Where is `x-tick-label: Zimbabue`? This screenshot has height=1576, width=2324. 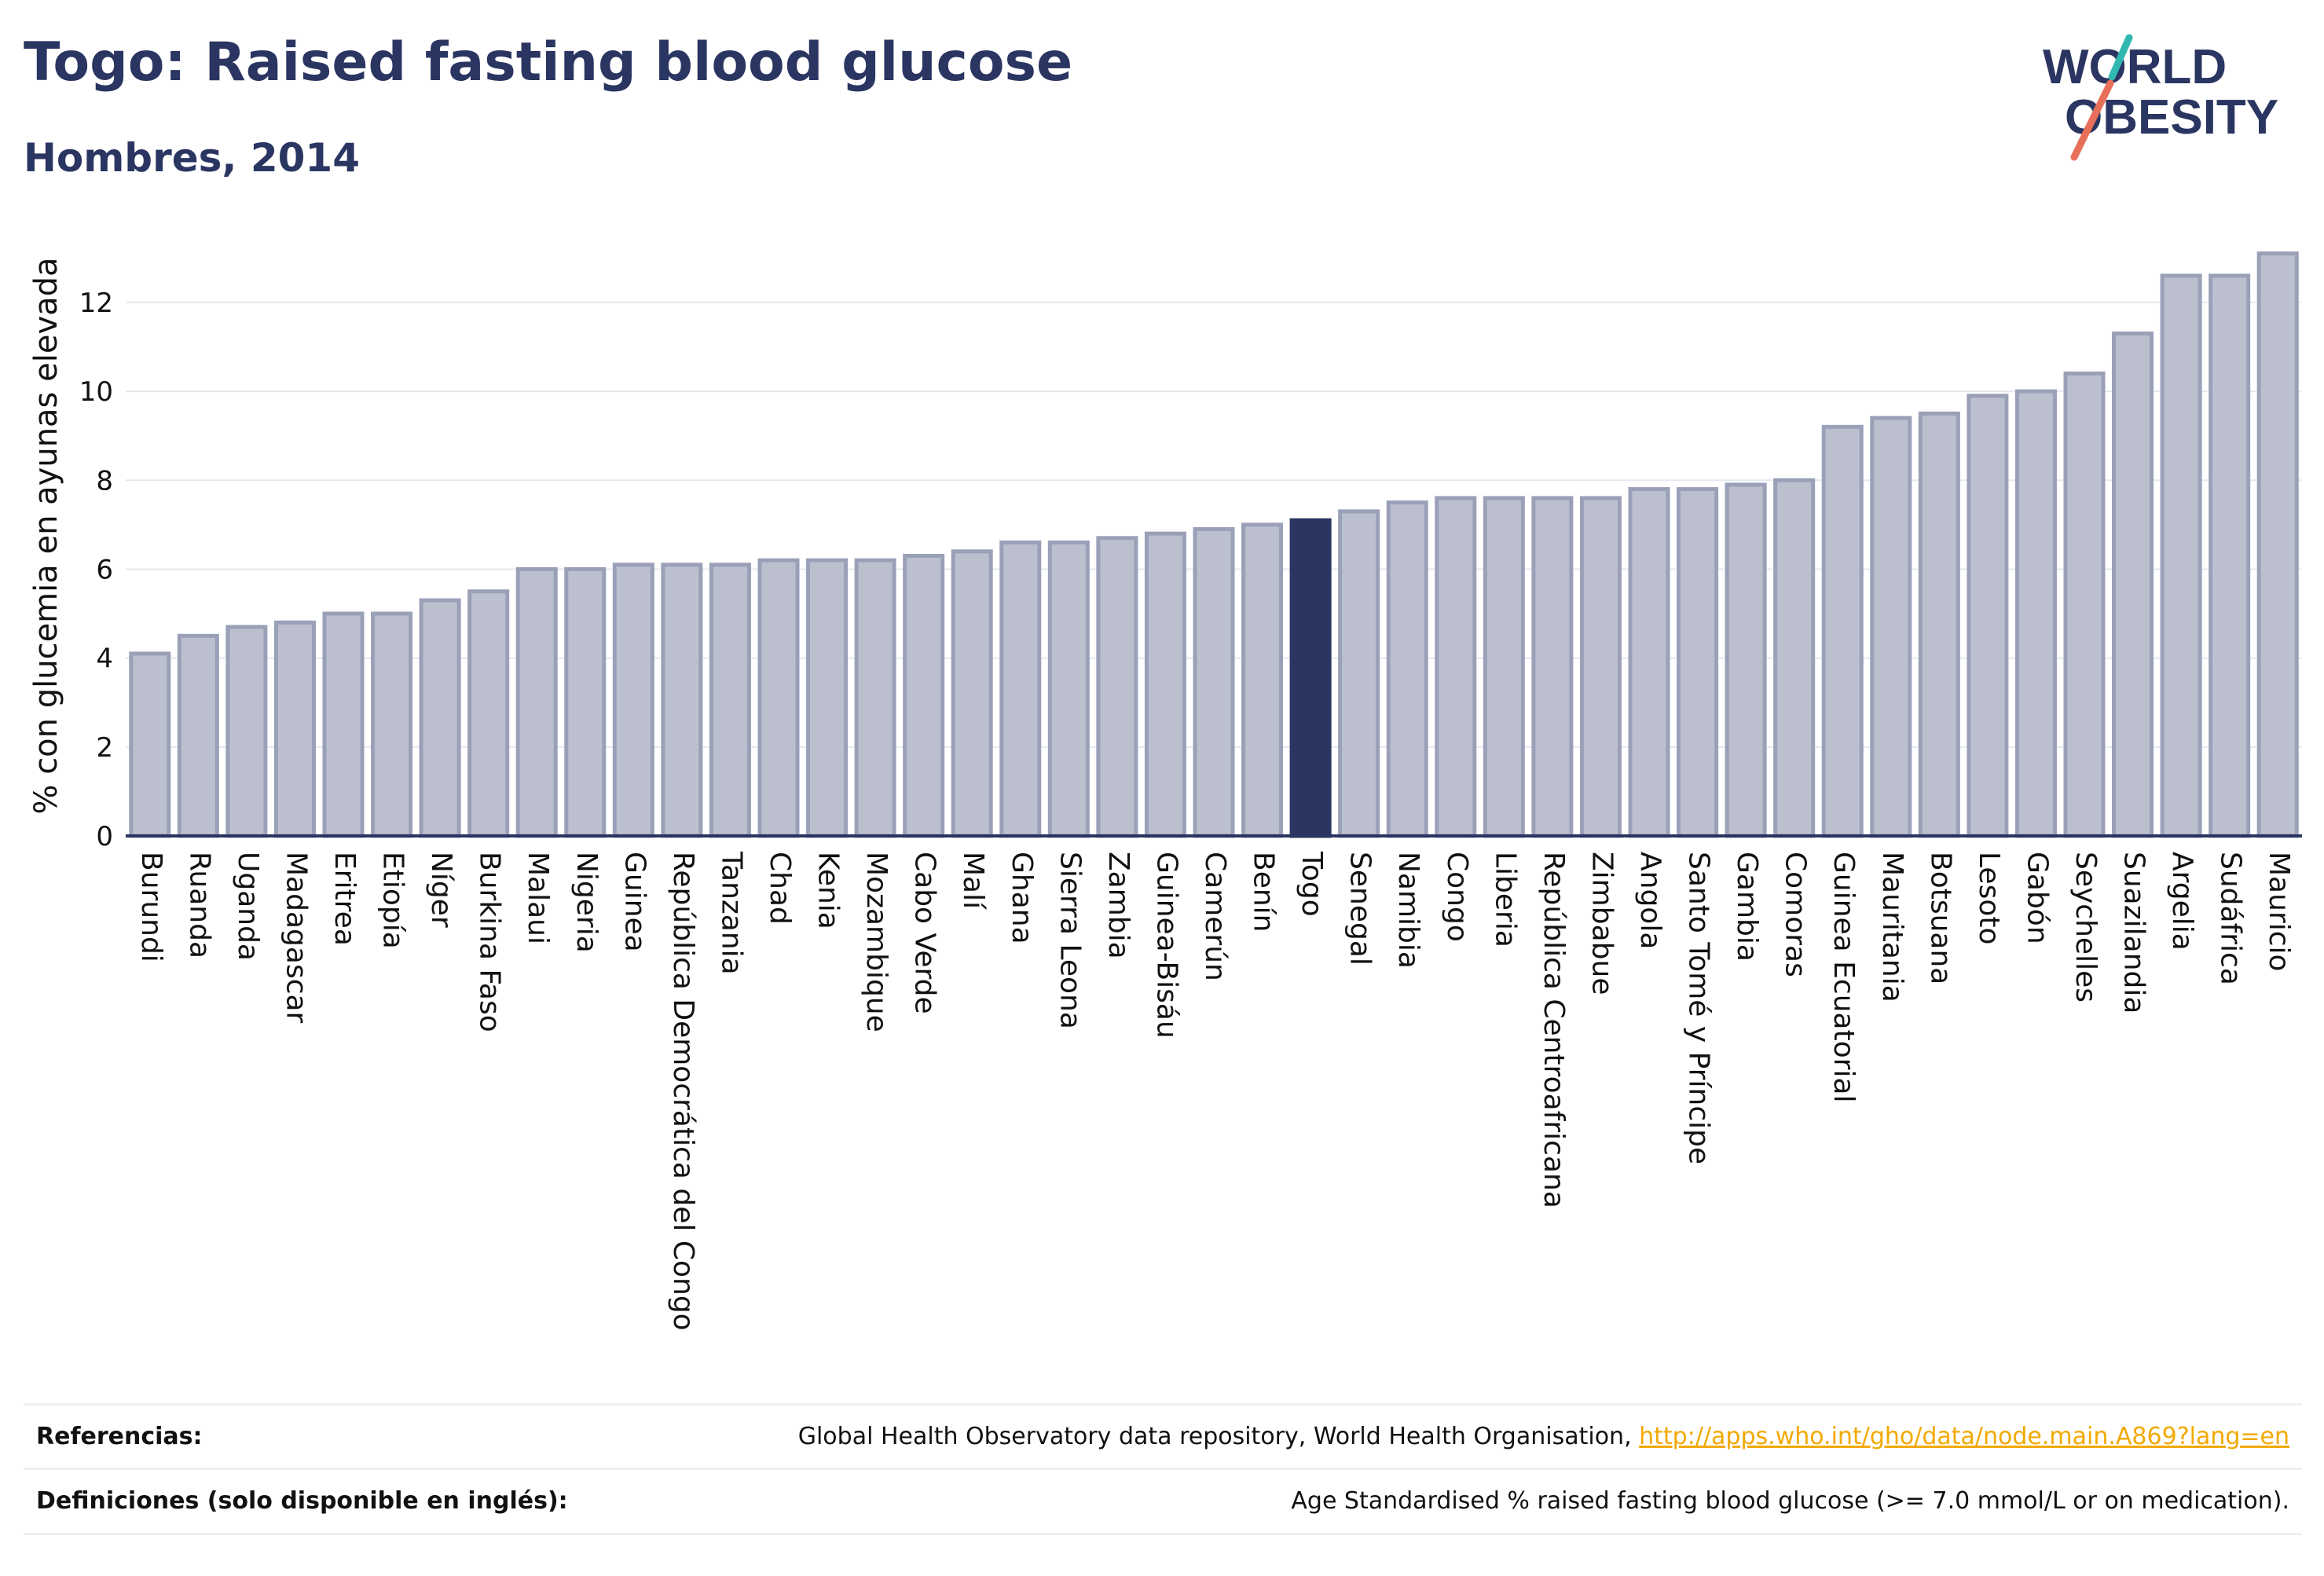 x-tick-label: Zimbabue is located at coordinates (1601, 923).